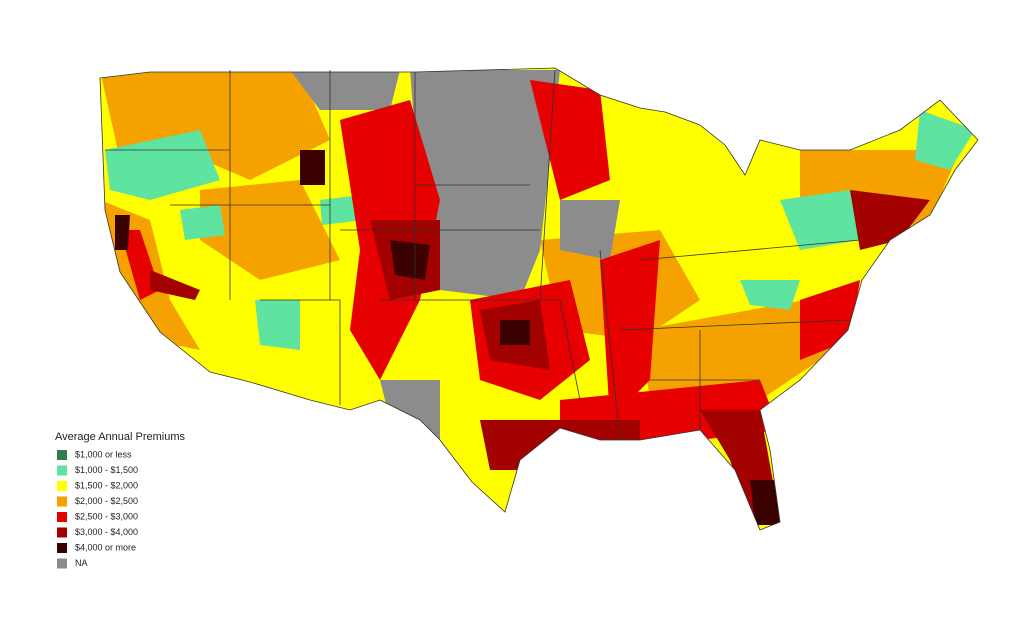 The width and height of the screenshot is (1024, 627). I want to click on legend-label: NA, so click(81, 563).